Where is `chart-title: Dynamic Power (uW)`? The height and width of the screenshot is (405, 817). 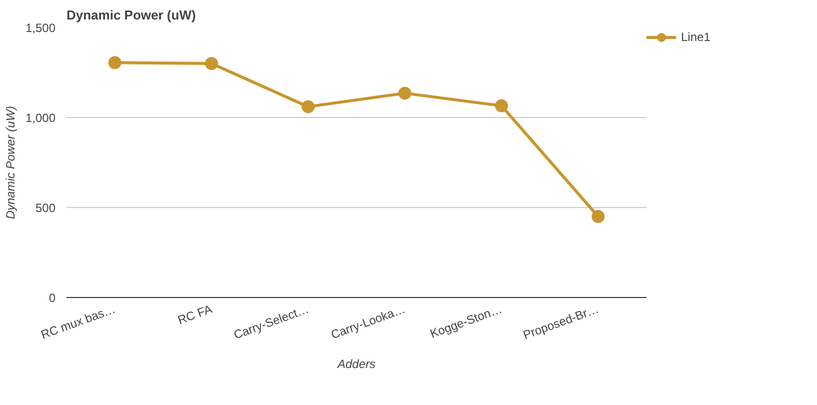
chart-title: Dynamic Power (uW) is located at coordinates (131, 15).